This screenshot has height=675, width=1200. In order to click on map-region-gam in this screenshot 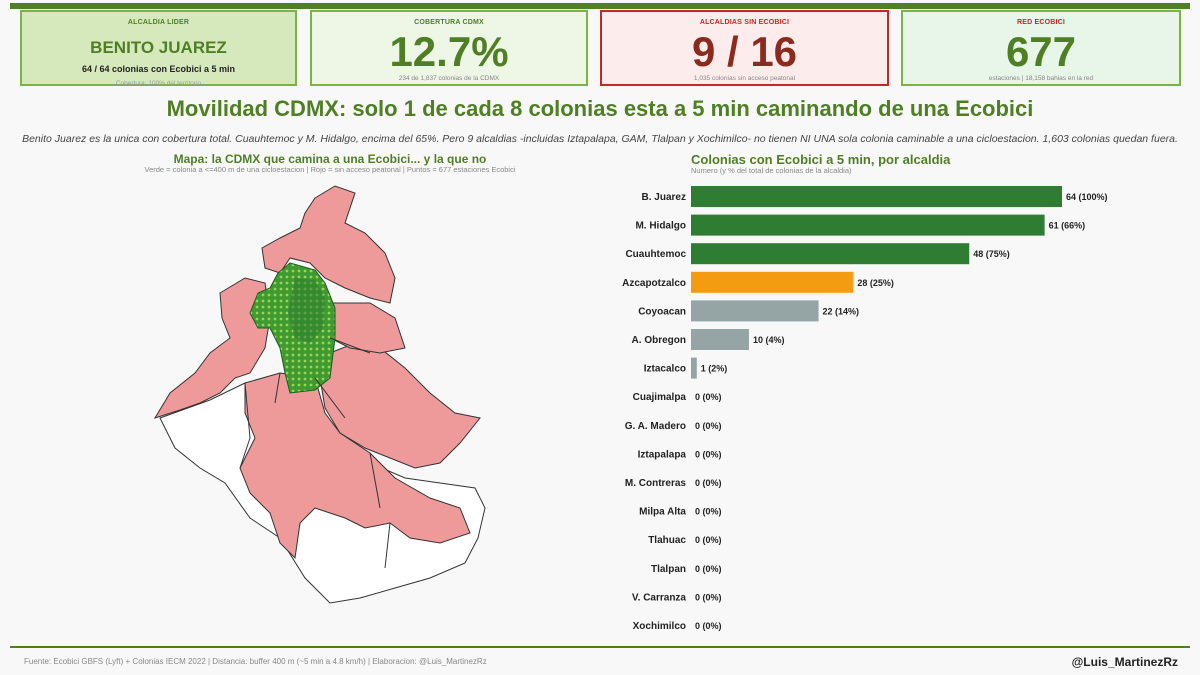, I will do `click(328, 244)`.